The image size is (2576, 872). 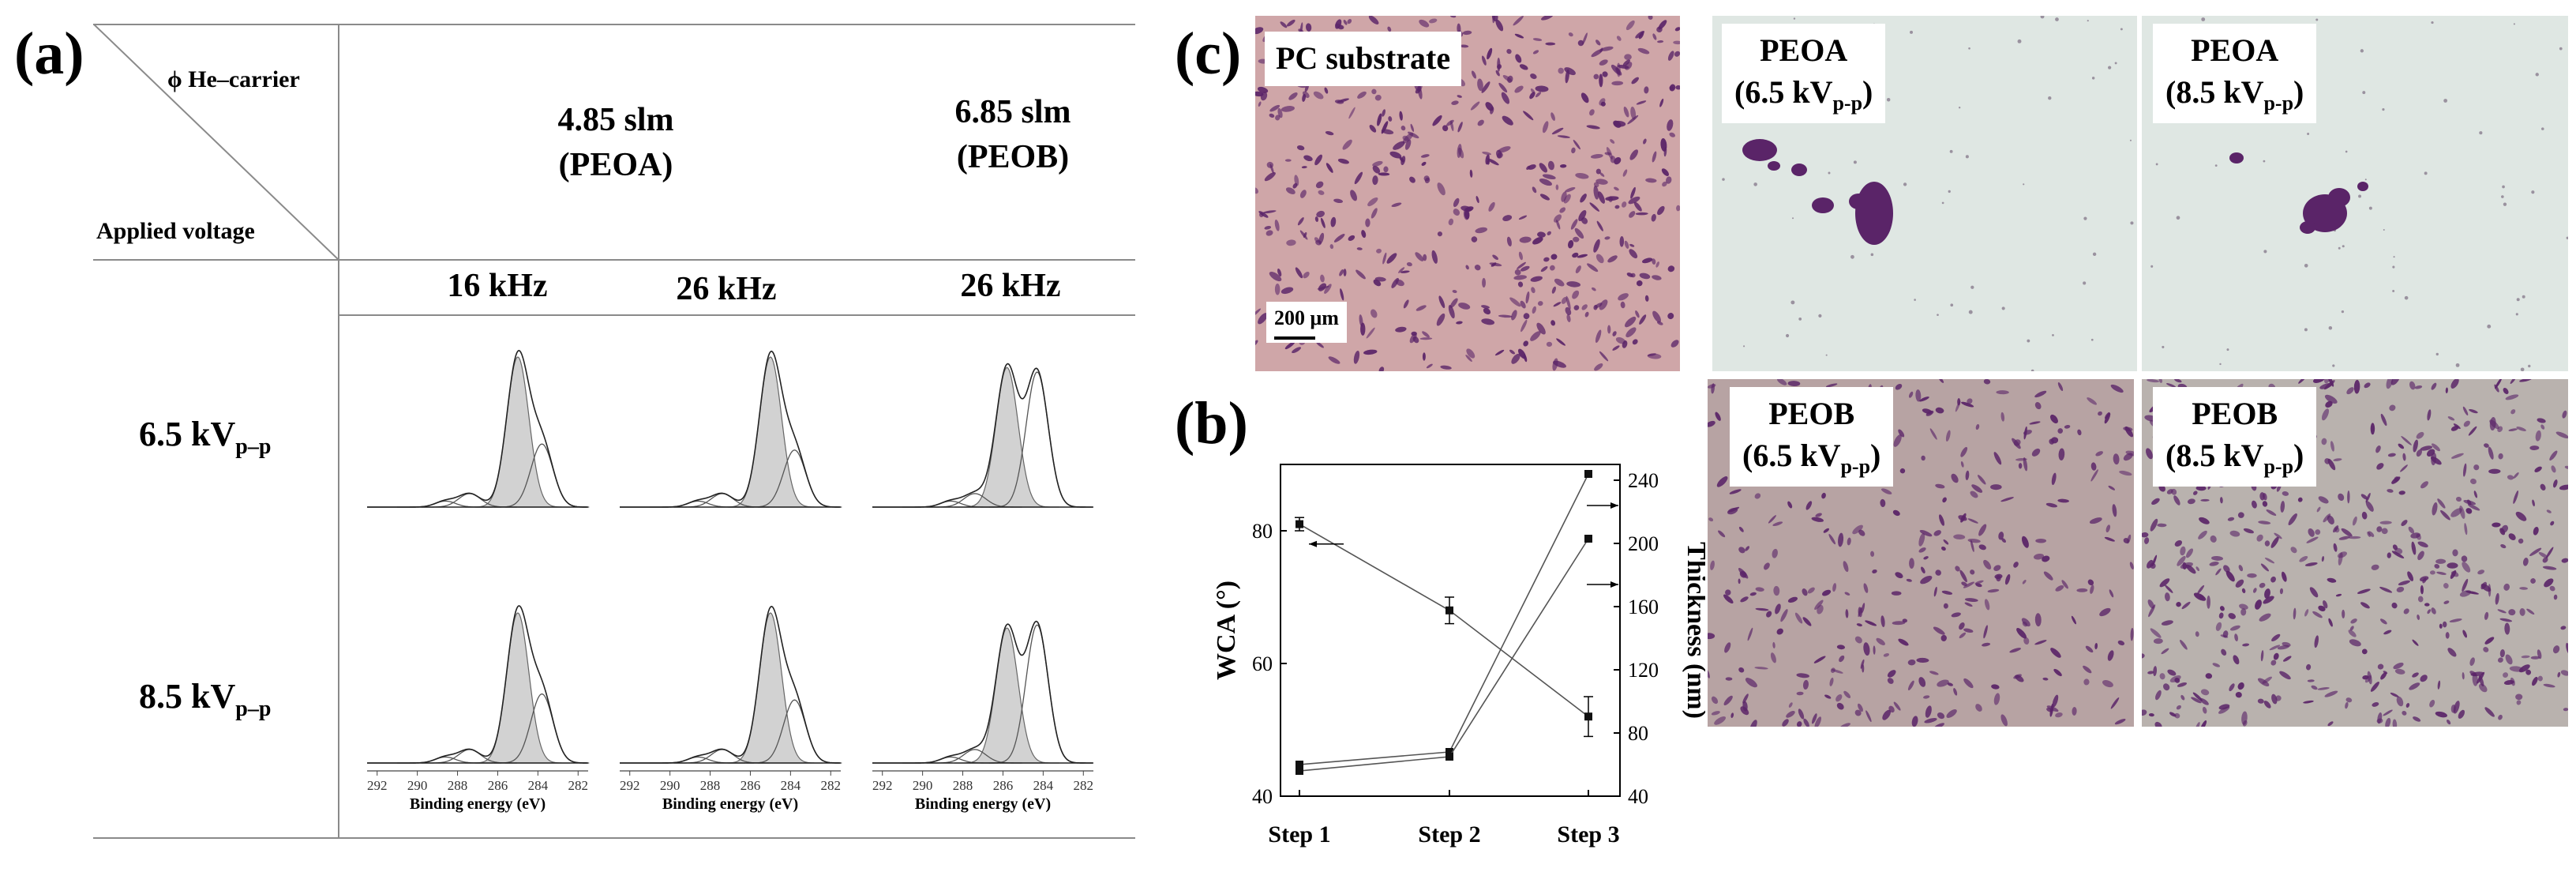 I want to click on label-peob-8p5-sub: p-p, so click(x=2278, y=466).